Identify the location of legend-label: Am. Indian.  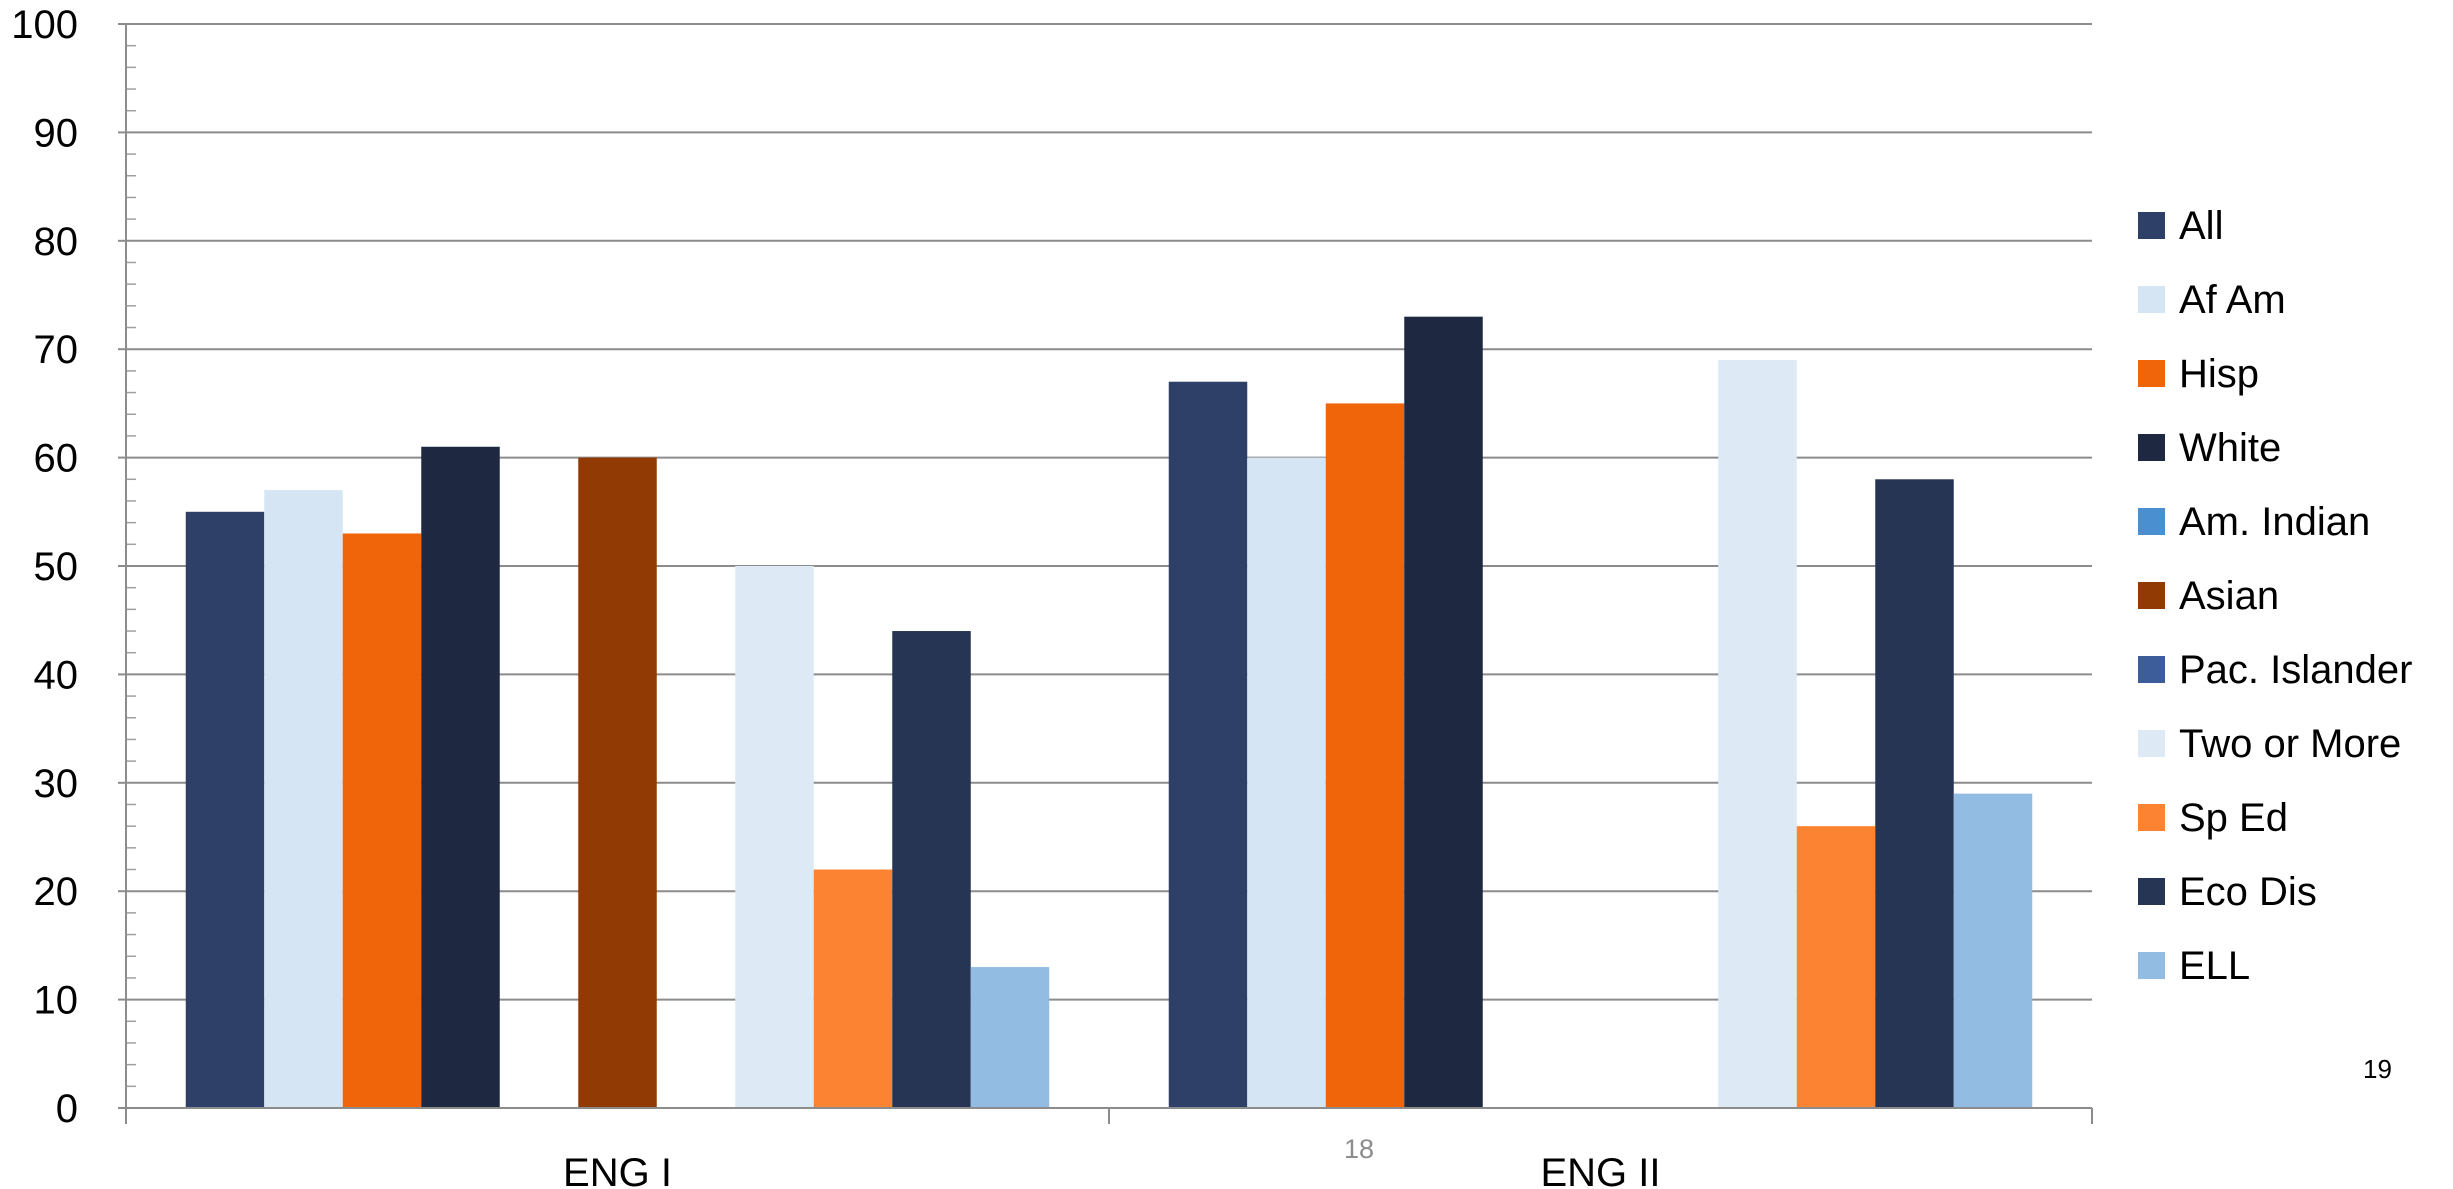
(2274, 522).